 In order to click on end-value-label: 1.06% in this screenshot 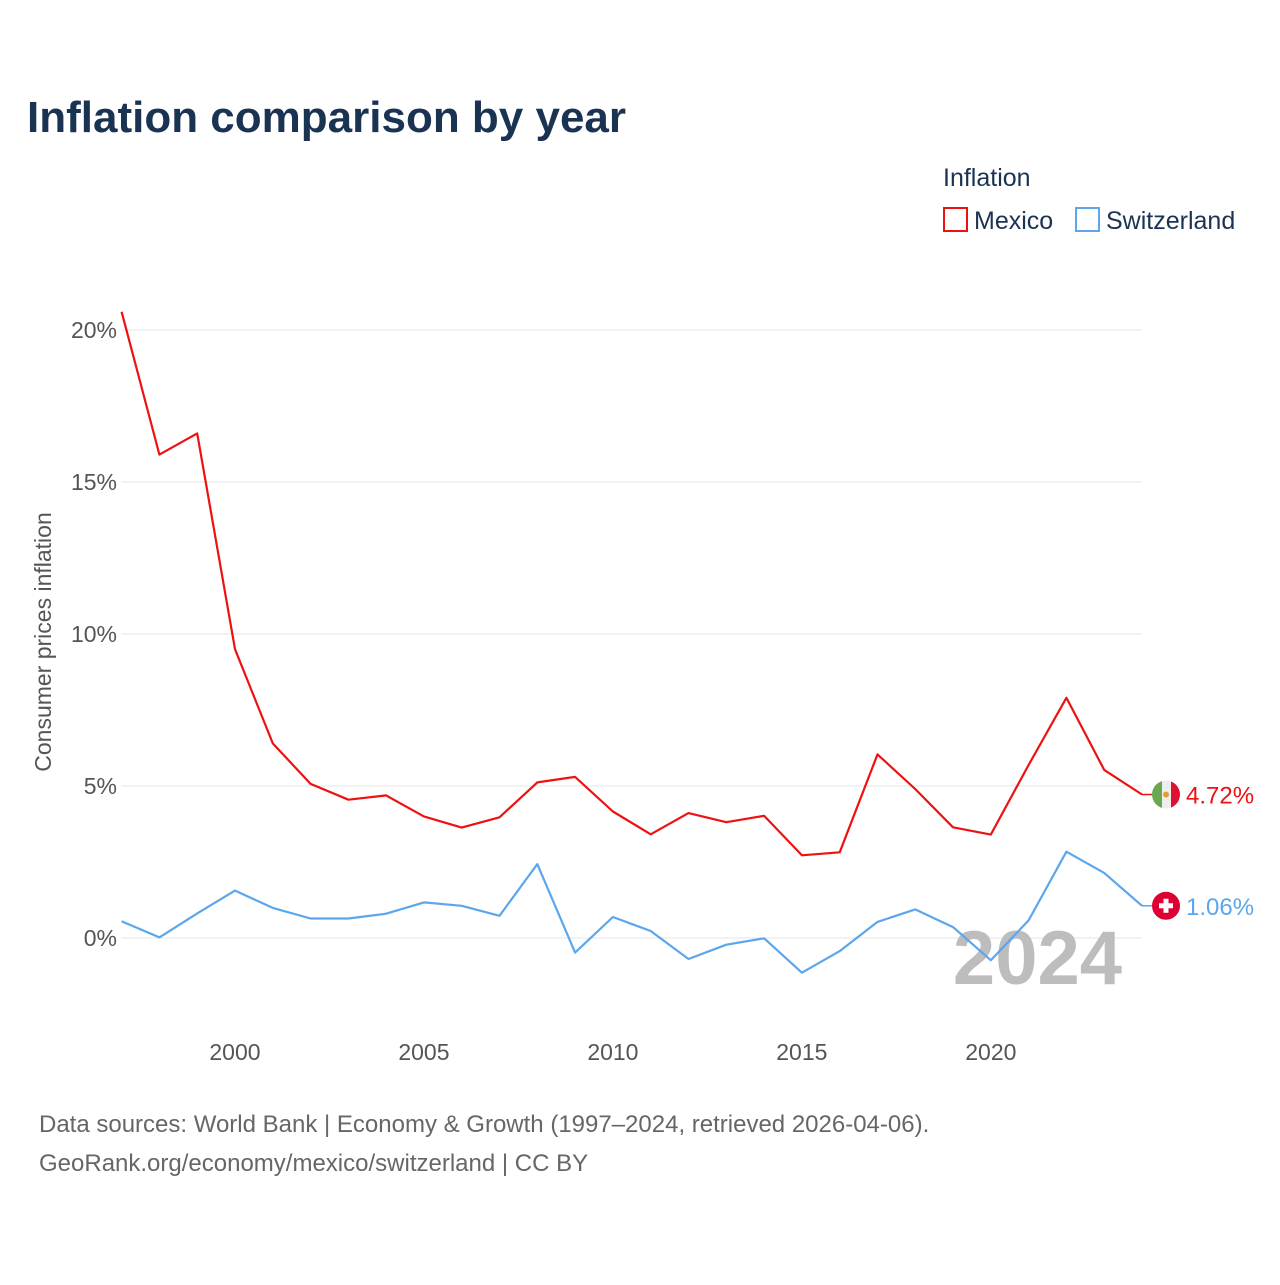, I will do `click(1220, 907)`.